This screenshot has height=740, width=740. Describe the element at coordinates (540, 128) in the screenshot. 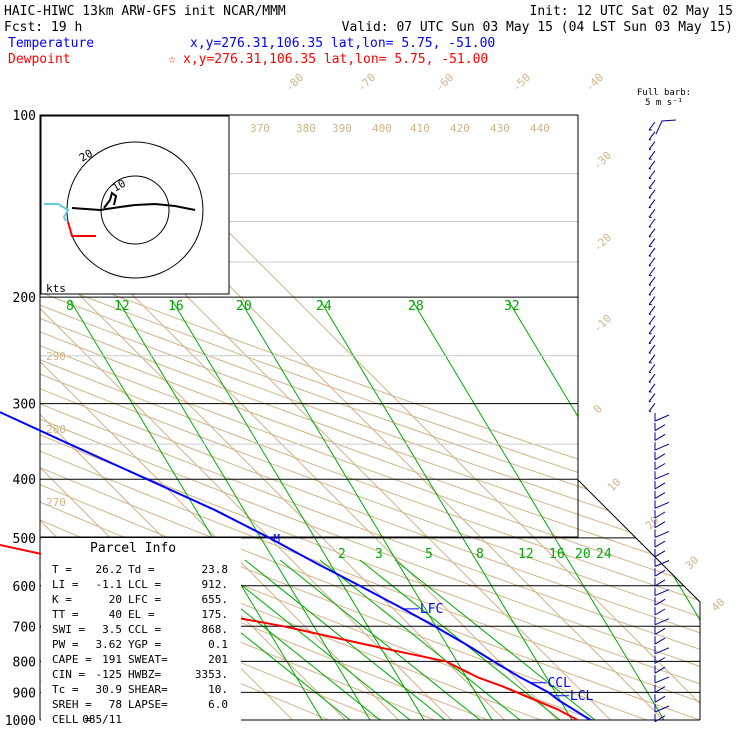

I see `adiabat-label: 440` at that location.